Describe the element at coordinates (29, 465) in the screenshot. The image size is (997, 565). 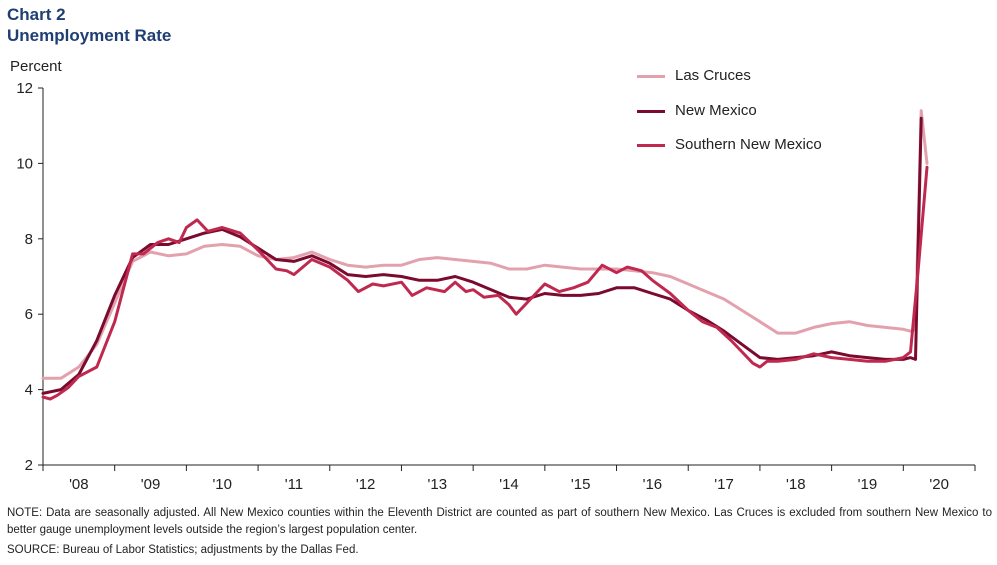
I see `y-tick-label: 2` at that location.